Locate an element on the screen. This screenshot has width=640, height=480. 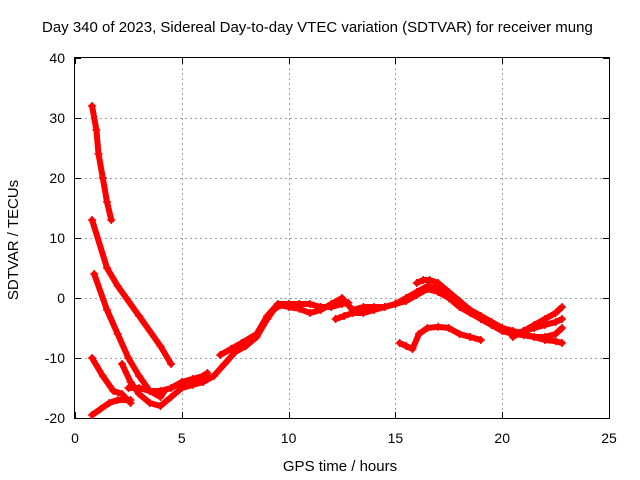
y-tick-label: -20 is located at coordinates (55, 418).